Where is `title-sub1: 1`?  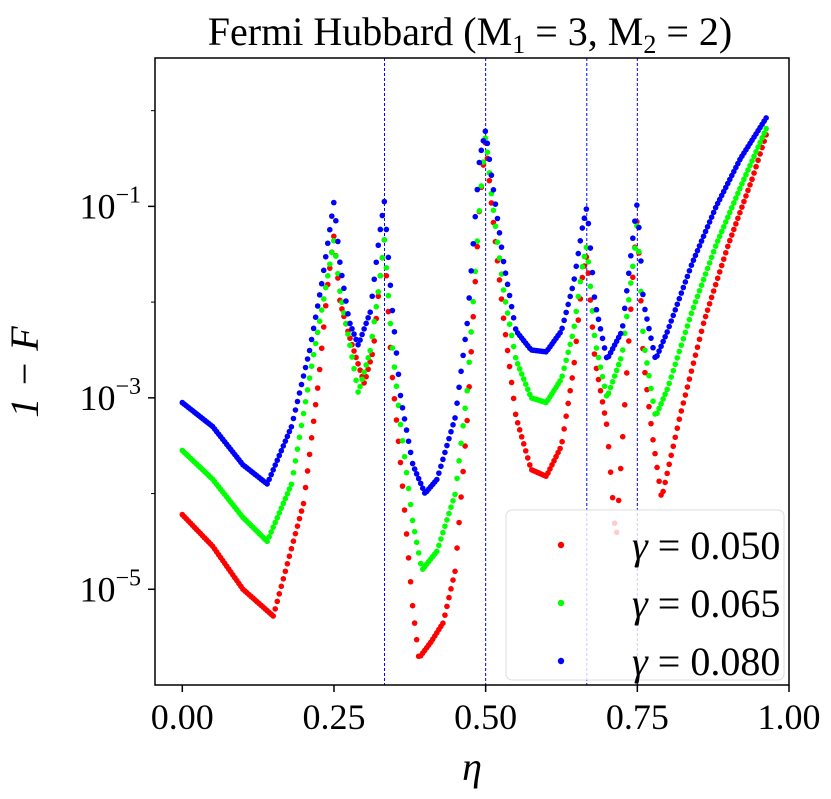 title-sub1: 1 is located at coordinates (518, 44).